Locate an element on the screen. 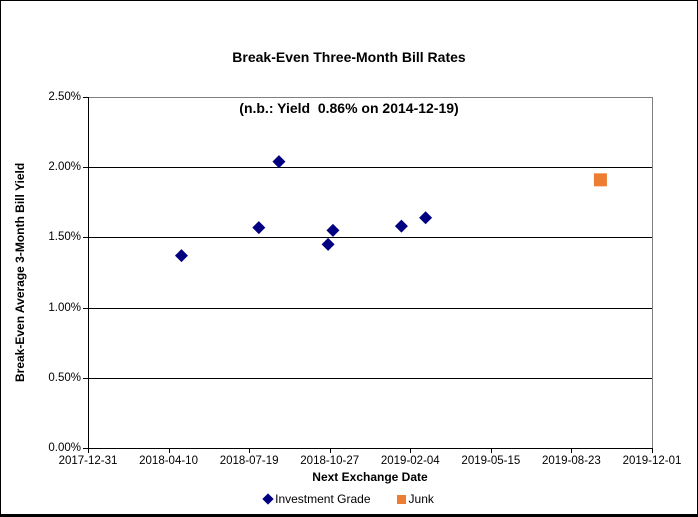 The width and height of the screenshot is (698, 517). diamond-icon is located at coordinates (268, 499).